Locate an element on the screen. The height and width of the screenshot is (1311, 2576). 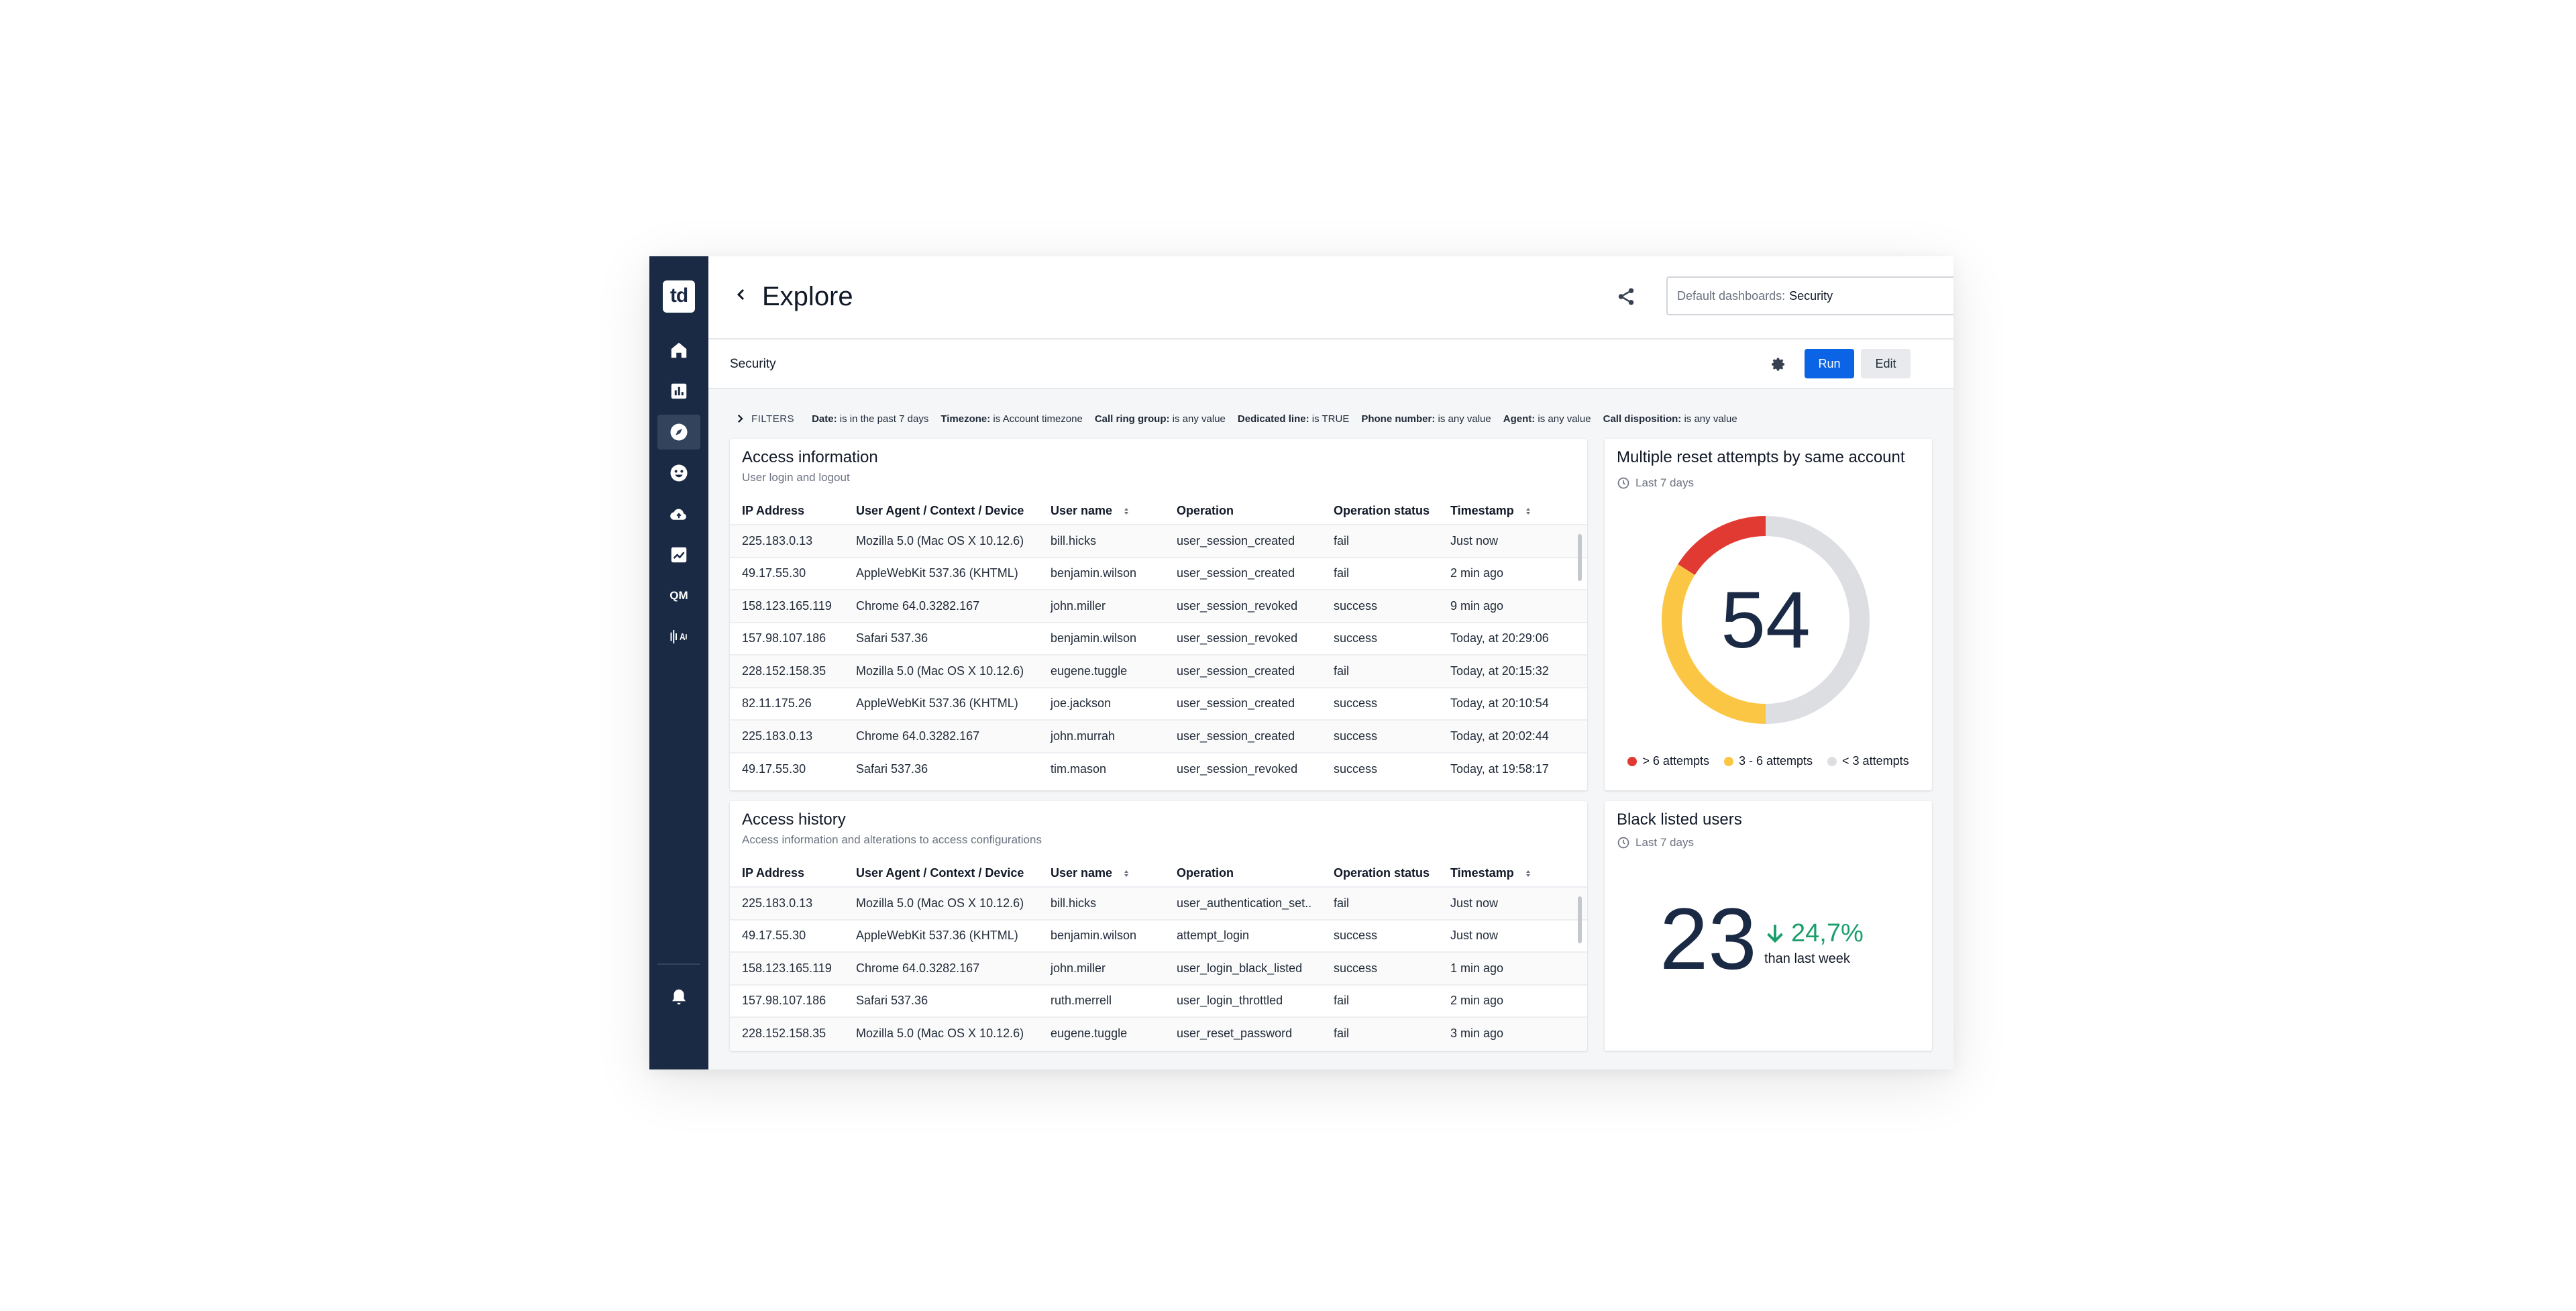
kpi-delta: 24,7% is located at coordinates (1813, 934).